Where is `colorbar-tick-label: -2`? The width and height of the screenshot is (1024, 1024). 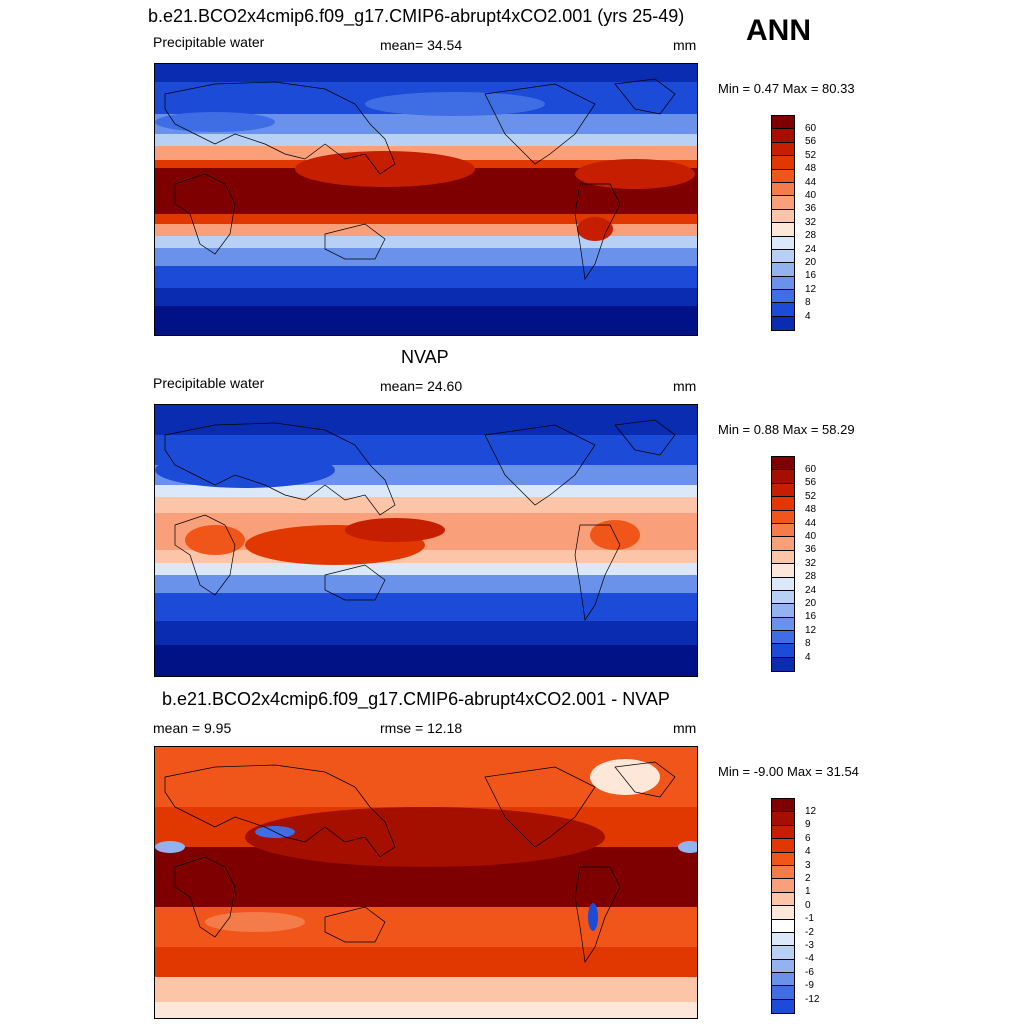
colorbar-tick-label: -2 is located at coordinates (809, 932).